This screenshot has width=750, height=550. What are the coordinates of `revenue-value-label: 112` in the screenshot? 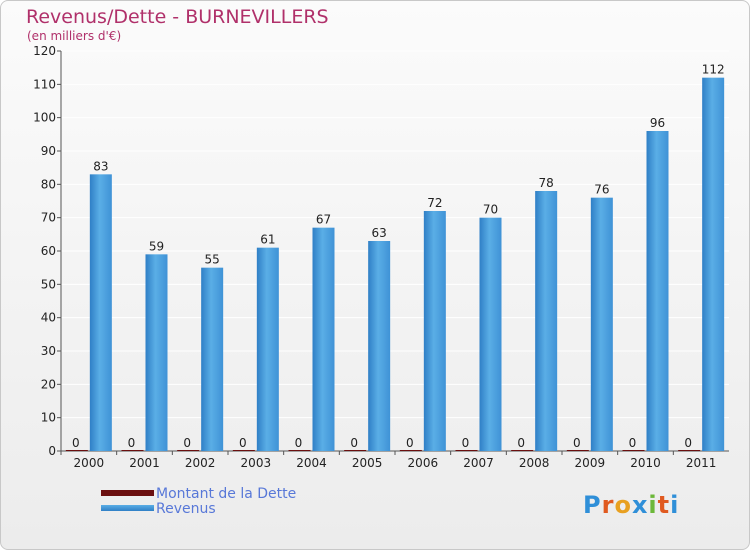 It's located at (713, 70).